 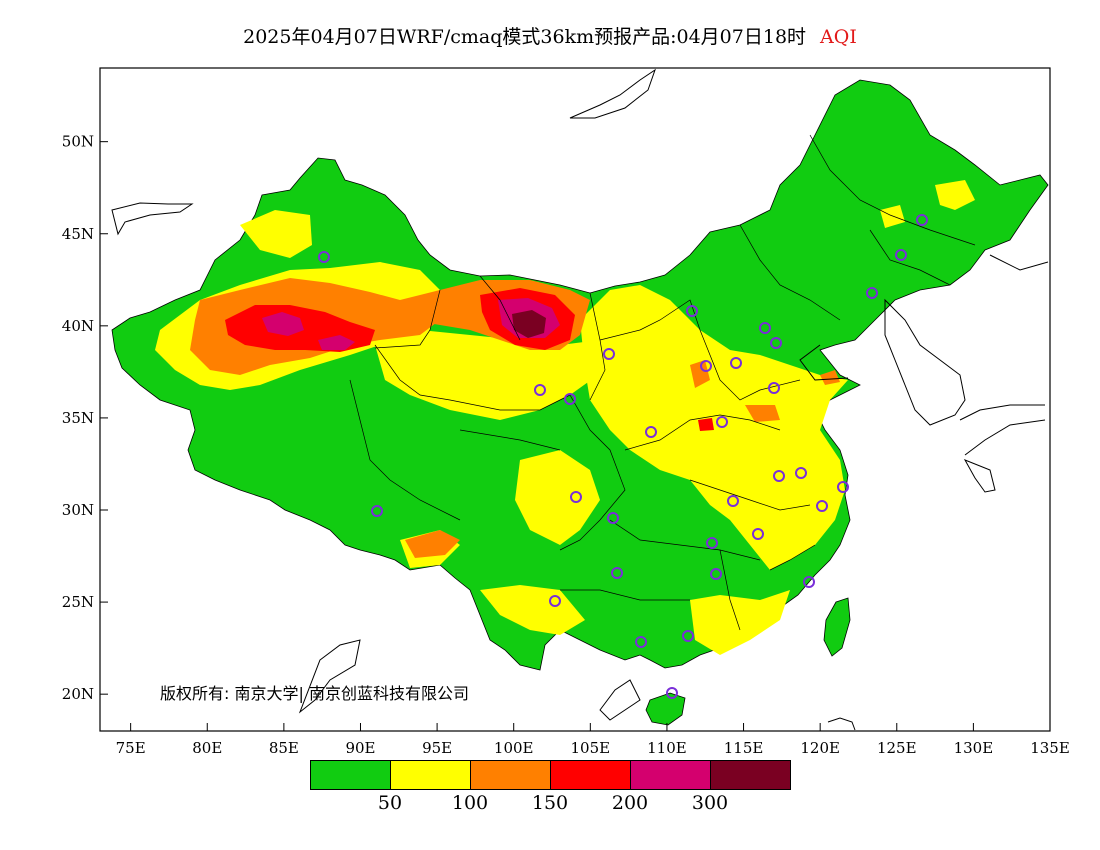 What do you see at coordinates (78, 234) in the screenshot?
I see `y-tick-label: 45N` at bounding box center [78, 234].